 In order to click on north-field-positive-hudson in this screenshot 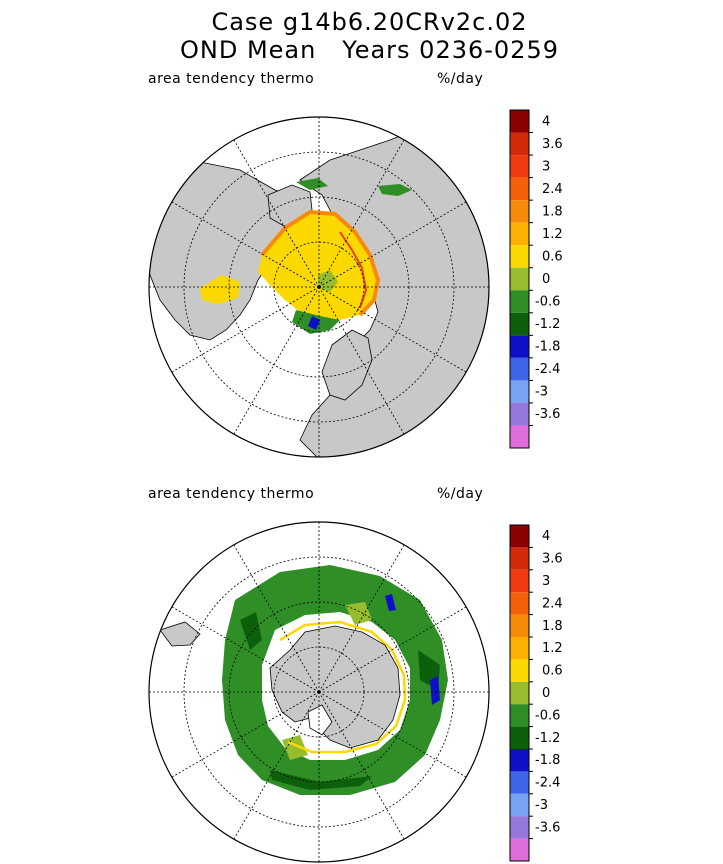, I will do `click(220, 289)`.